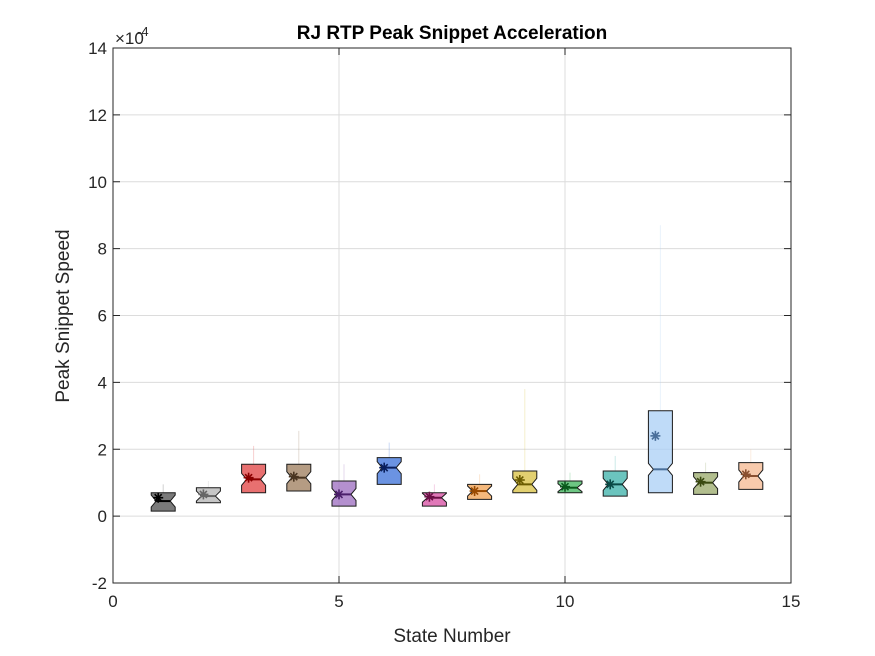  Describe the element at coordinates (452, 33) in the screenshot. I see `chart-title: RJ RTP Peak Snippet Acceleration` at that location.